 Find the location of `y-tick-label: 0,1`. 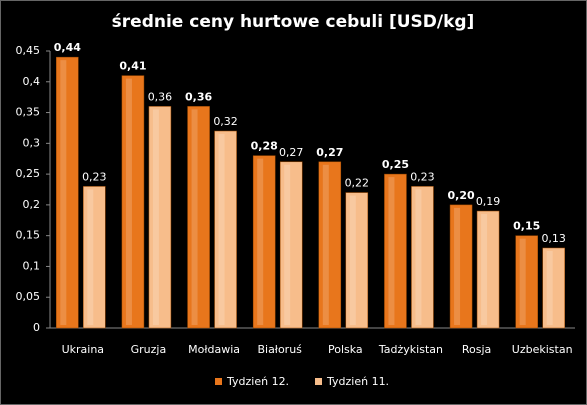

y-tick-label: 0,1 is located at coordinates (32, 265).